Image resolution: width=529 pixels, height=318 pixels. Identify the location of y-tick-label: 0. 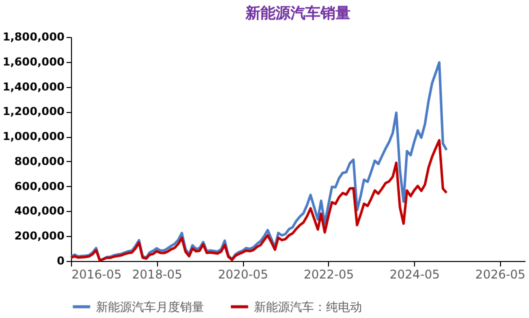
(60, 261).